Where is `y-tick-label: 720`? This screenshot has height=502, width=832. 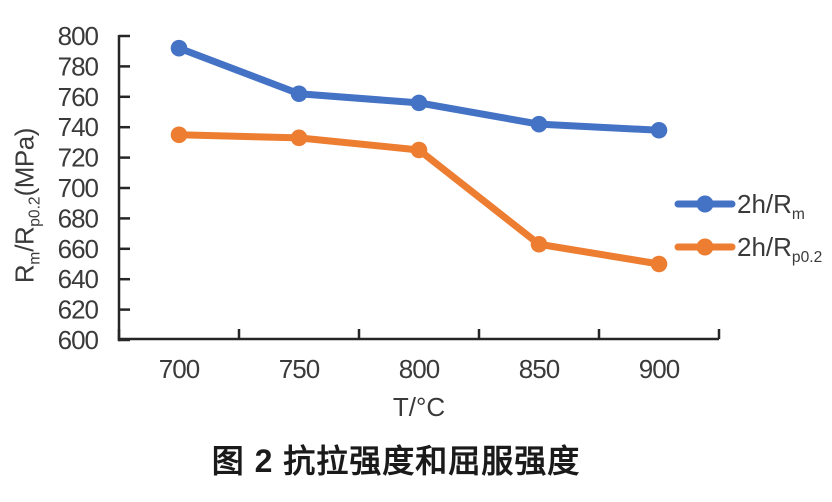
y-tick-label: 720 is located at coordinates (78, 158).